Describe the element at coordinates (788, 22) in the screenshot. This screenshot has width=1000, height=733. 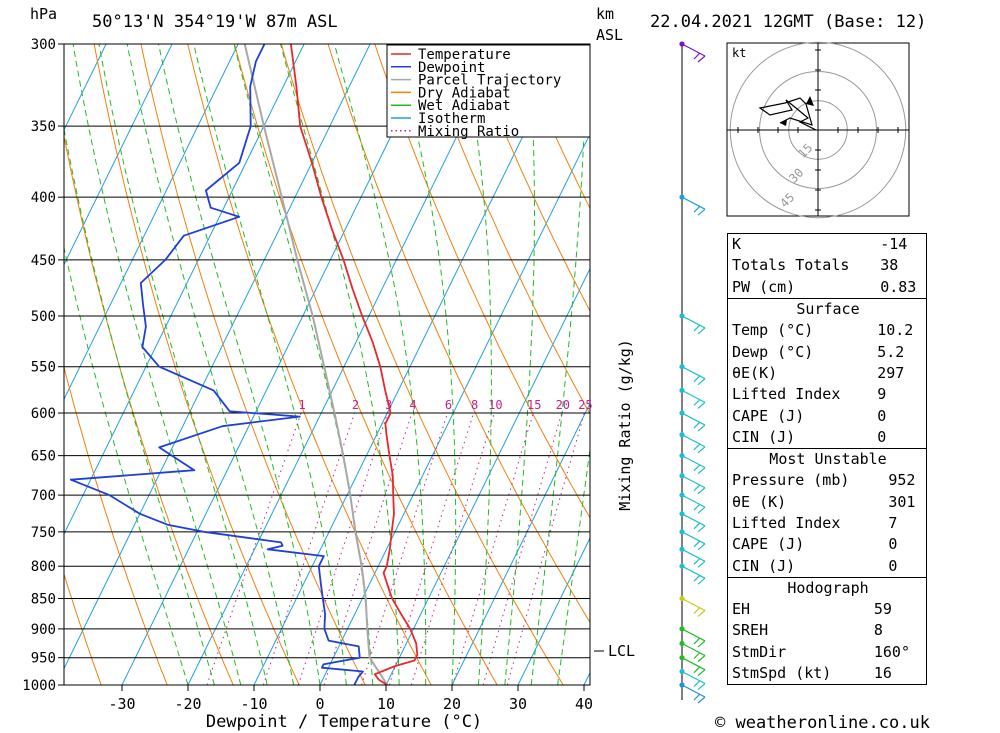
I see `datetime-label: 22.04.2021 12GMT (Base: 12)` at that location.